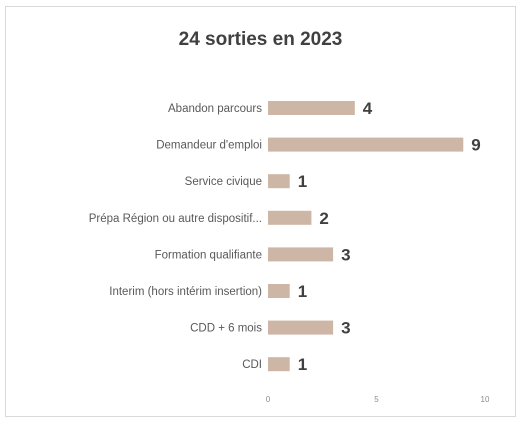 This screenshot has height=423, width=524. What do you see at coordinates (376, 399) in the screenshot?
I see `x-tick-label: 5` at bounding box center [376, 399].